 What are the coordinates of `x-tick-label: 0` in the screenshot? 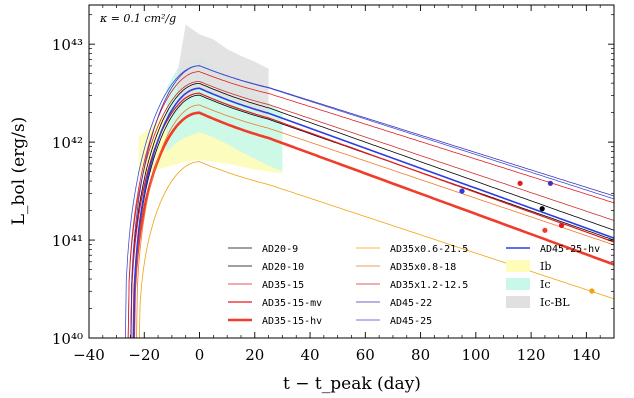 It's located at (200, 355).